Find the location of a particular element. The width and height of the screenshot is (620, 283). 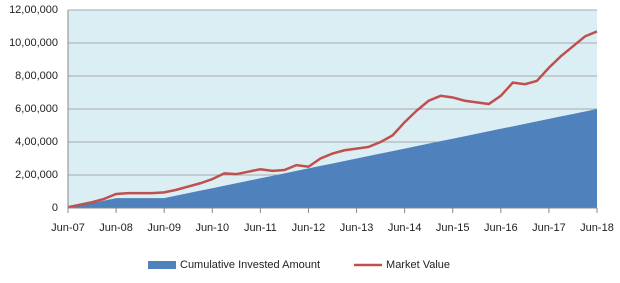

x-tick-label: Jun-15 is located at coordinates (453, 228).